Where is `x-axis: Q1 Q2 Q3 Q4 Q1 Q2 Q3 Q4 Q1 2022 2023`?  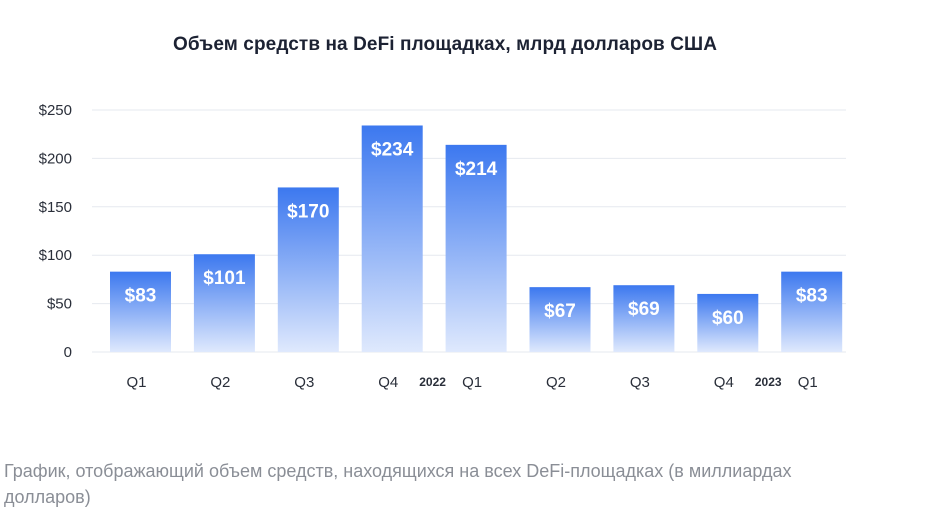
x-axis: Q1 Q2 Q3 Q4 Q1 Q2 Q3 Q4 Q1 2022 2023 is located at coordinates (471, 382).